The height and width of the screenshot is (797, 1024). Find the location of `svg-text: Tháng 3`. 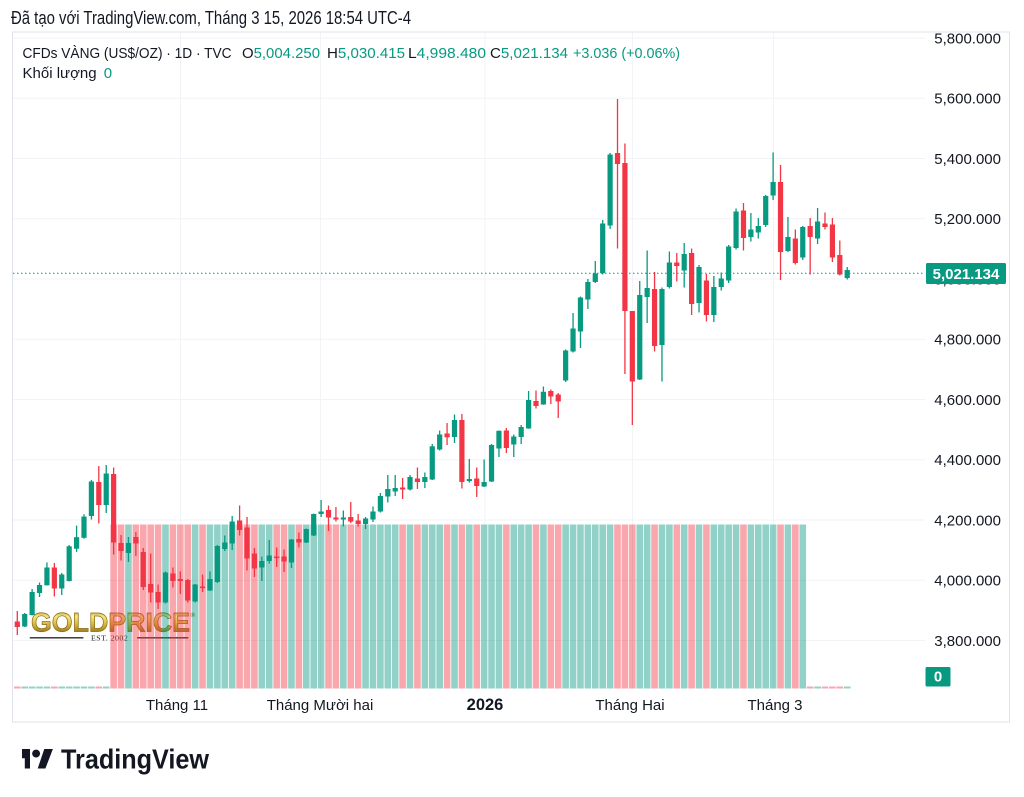

svg-text: Tháng 3 is located at coordinates (774, 705).